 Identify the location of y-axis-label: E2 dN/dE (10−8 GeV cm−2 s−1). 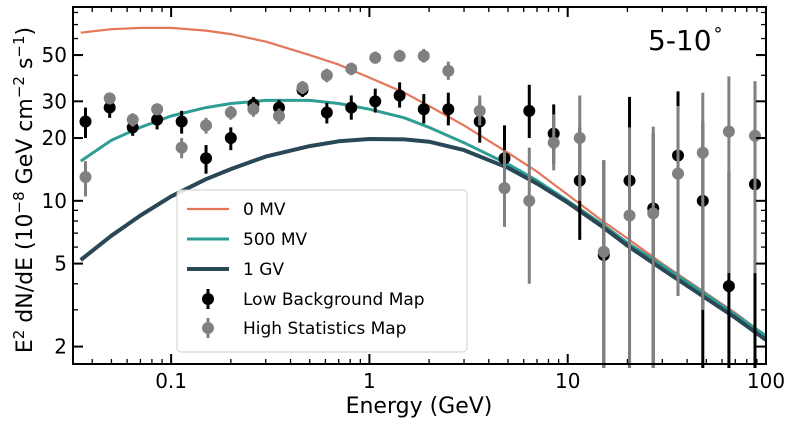
(24, 190).